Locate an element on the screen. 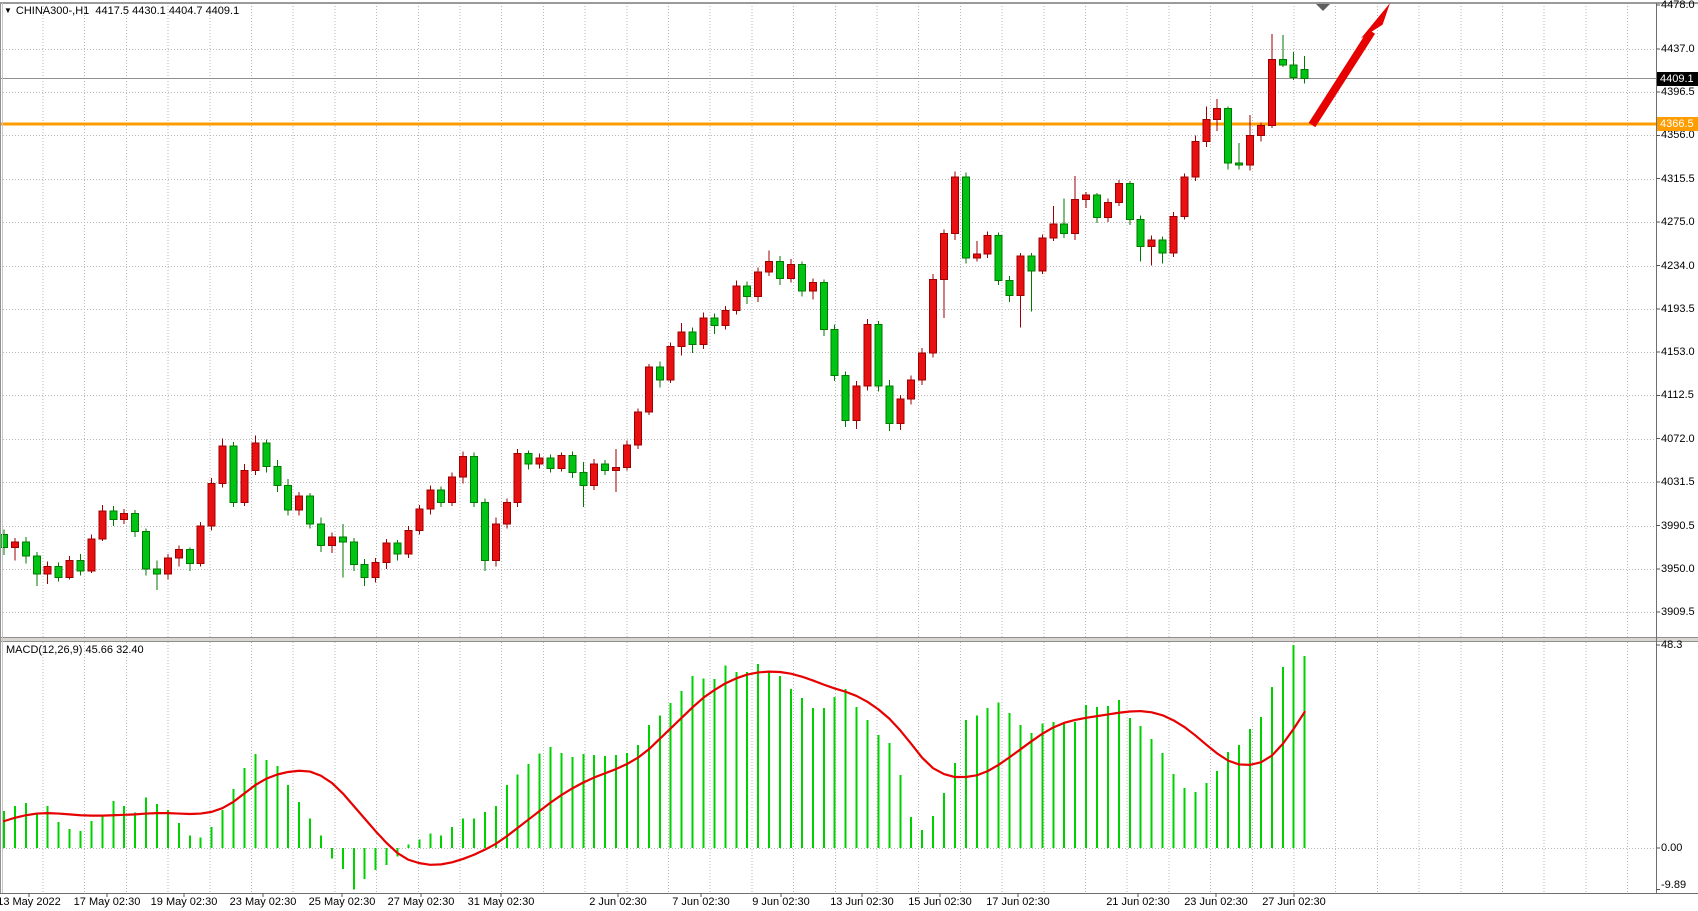 This screenshot has height=911, width=1698. price-axis-label: 4072.0 is located at coordinates (1678, 438).